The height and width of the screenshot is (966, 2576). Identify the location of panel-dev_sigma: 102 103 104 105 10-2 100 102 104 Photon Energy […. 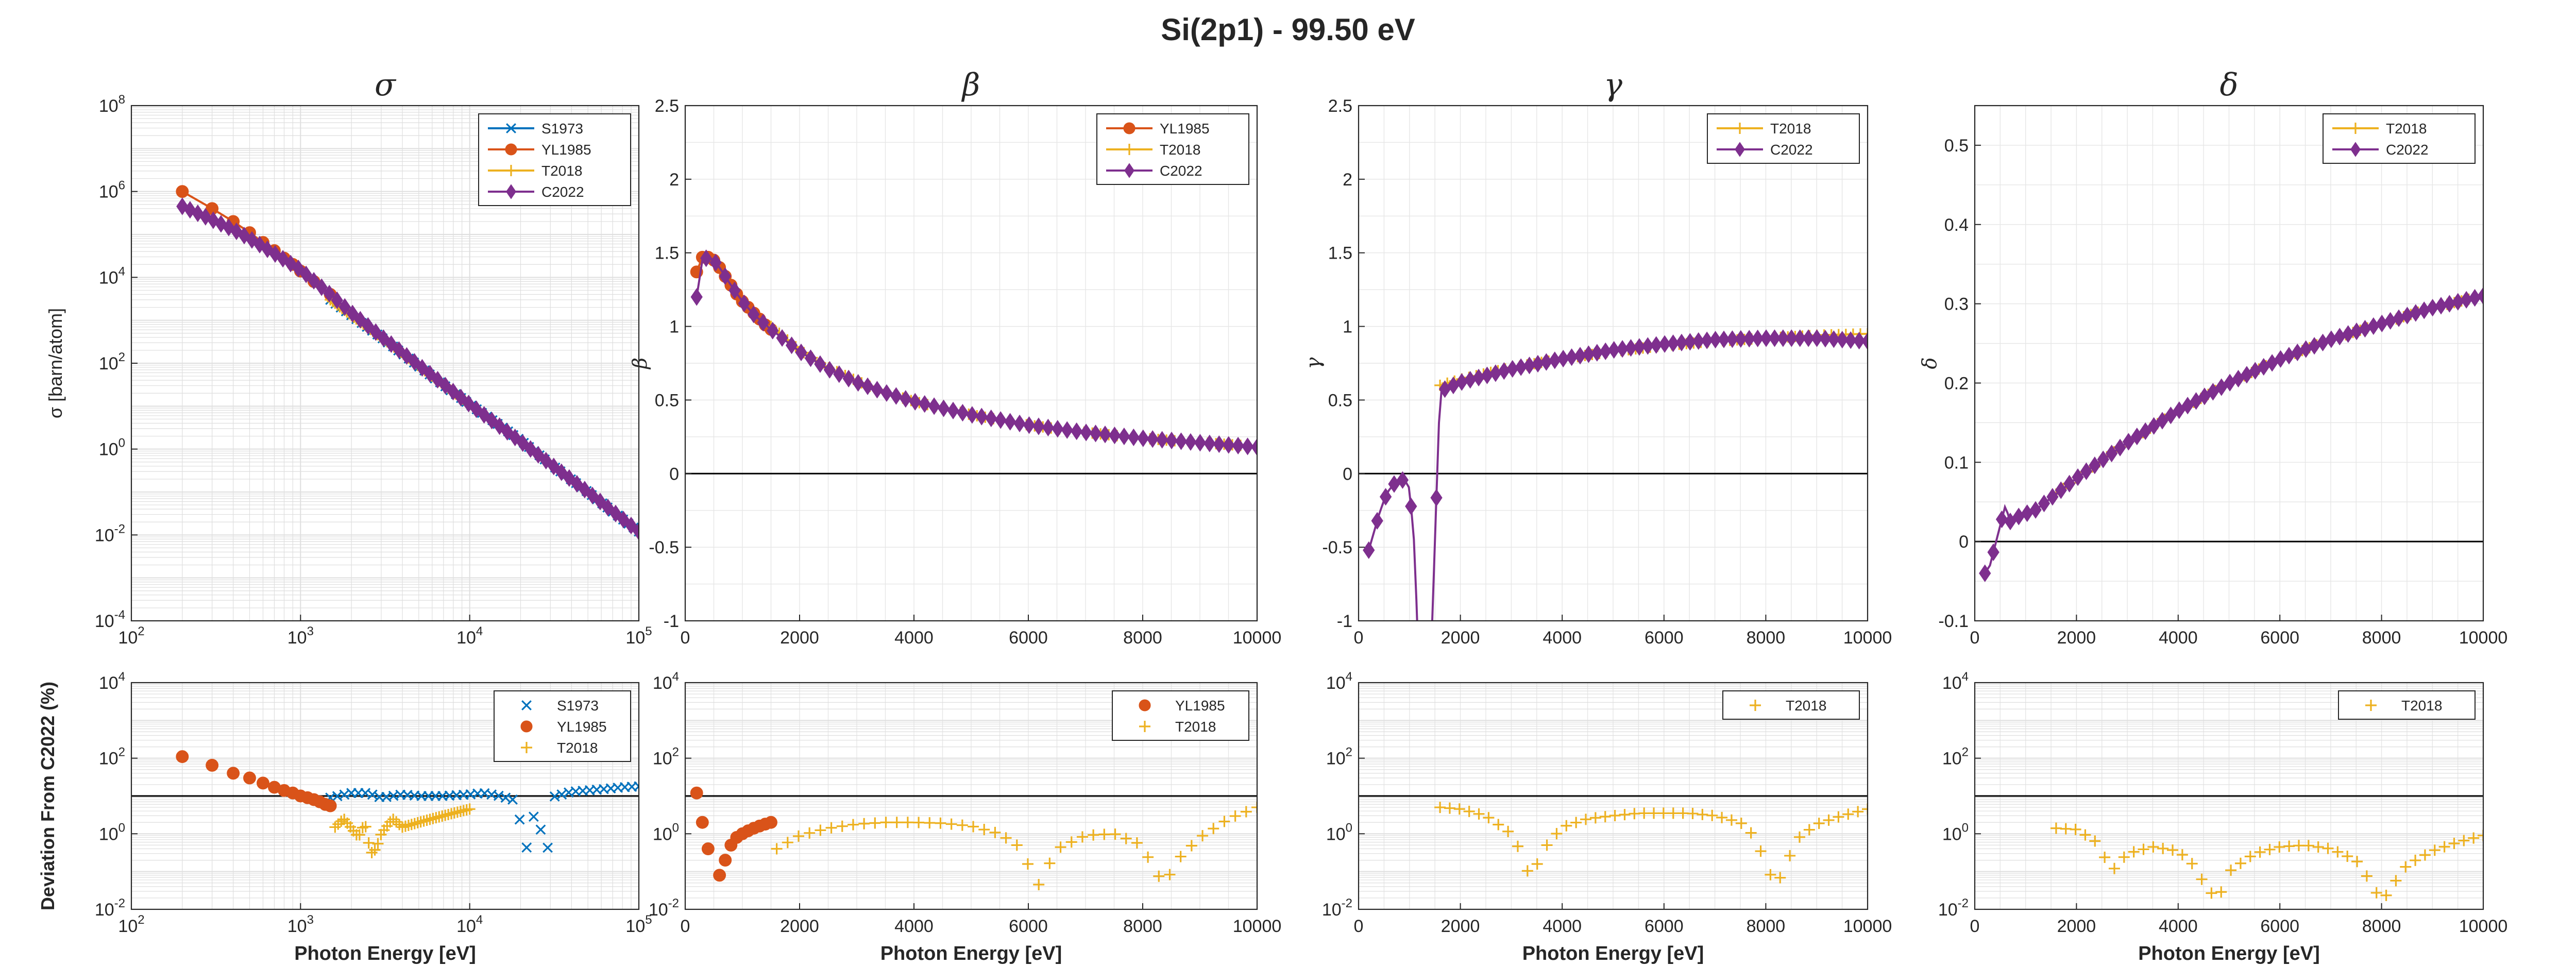
(344, 817).